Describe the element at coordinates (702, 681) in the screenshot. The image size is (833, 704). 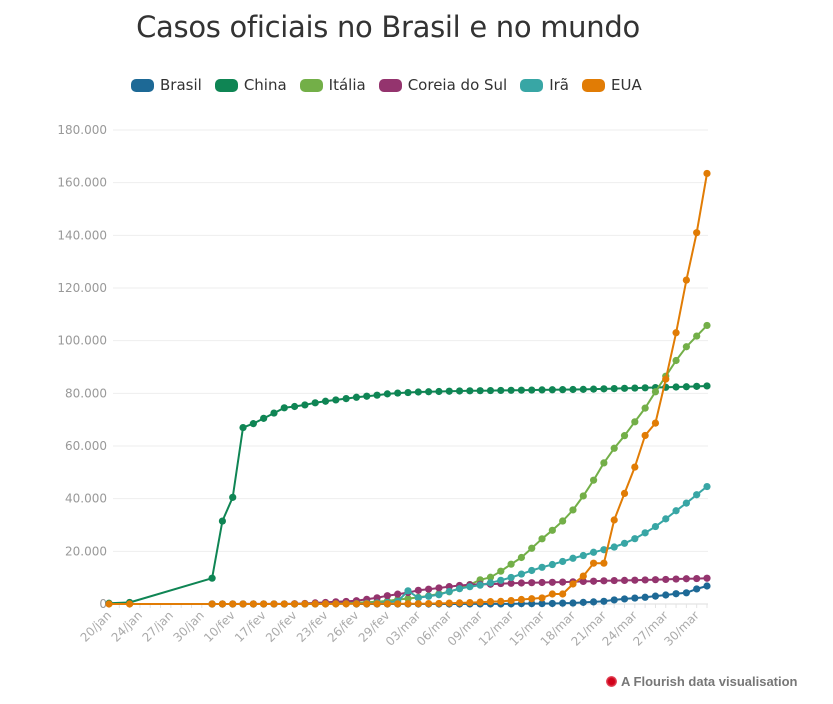
I see `flourish-credit-link: A Flourish data visualisation` at that location.